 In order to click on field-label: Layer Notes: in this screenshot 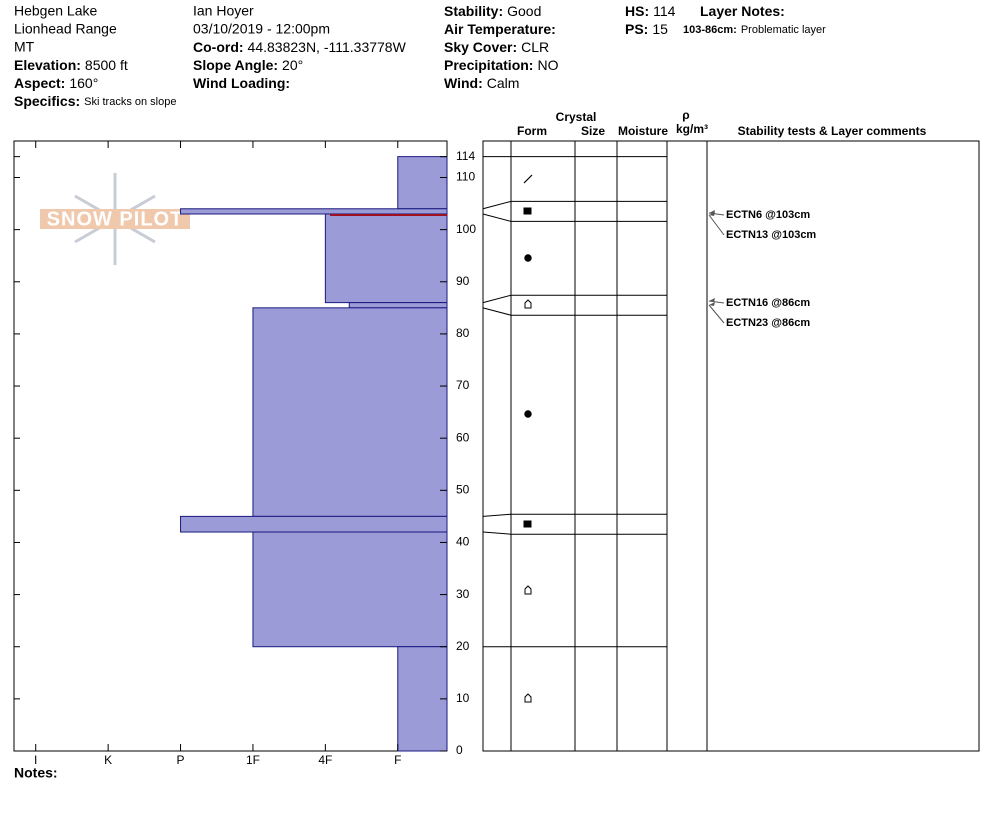, I will do `click(742, 11)`.